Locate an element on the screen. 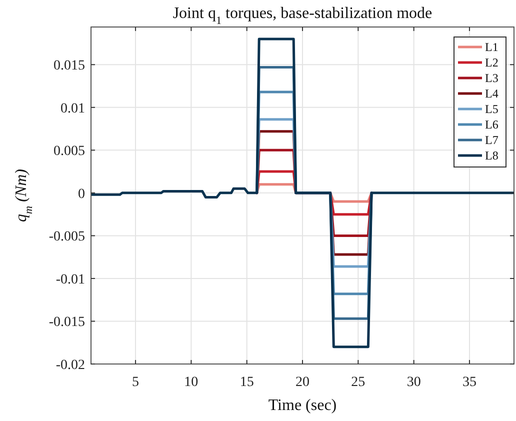 The height and width of the screenshot is (421, 516). x-tick-label: 25 is located at coordinates (358, 382).